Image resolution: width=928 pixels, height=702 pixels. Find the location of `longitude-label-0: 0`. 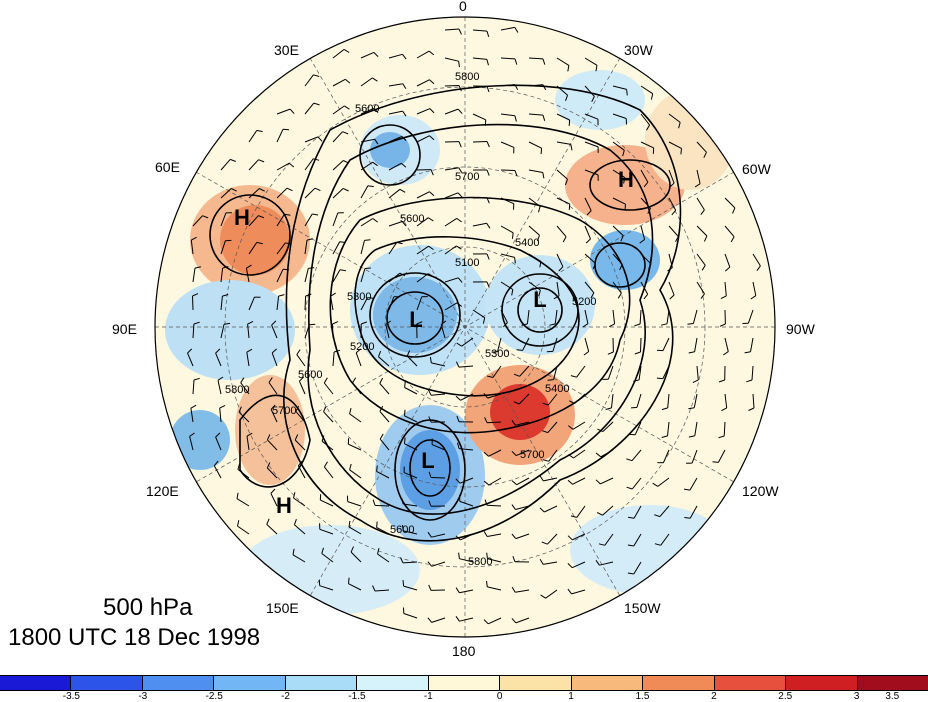

longitude-label-0: 0 is located at coordinates (463, 7).